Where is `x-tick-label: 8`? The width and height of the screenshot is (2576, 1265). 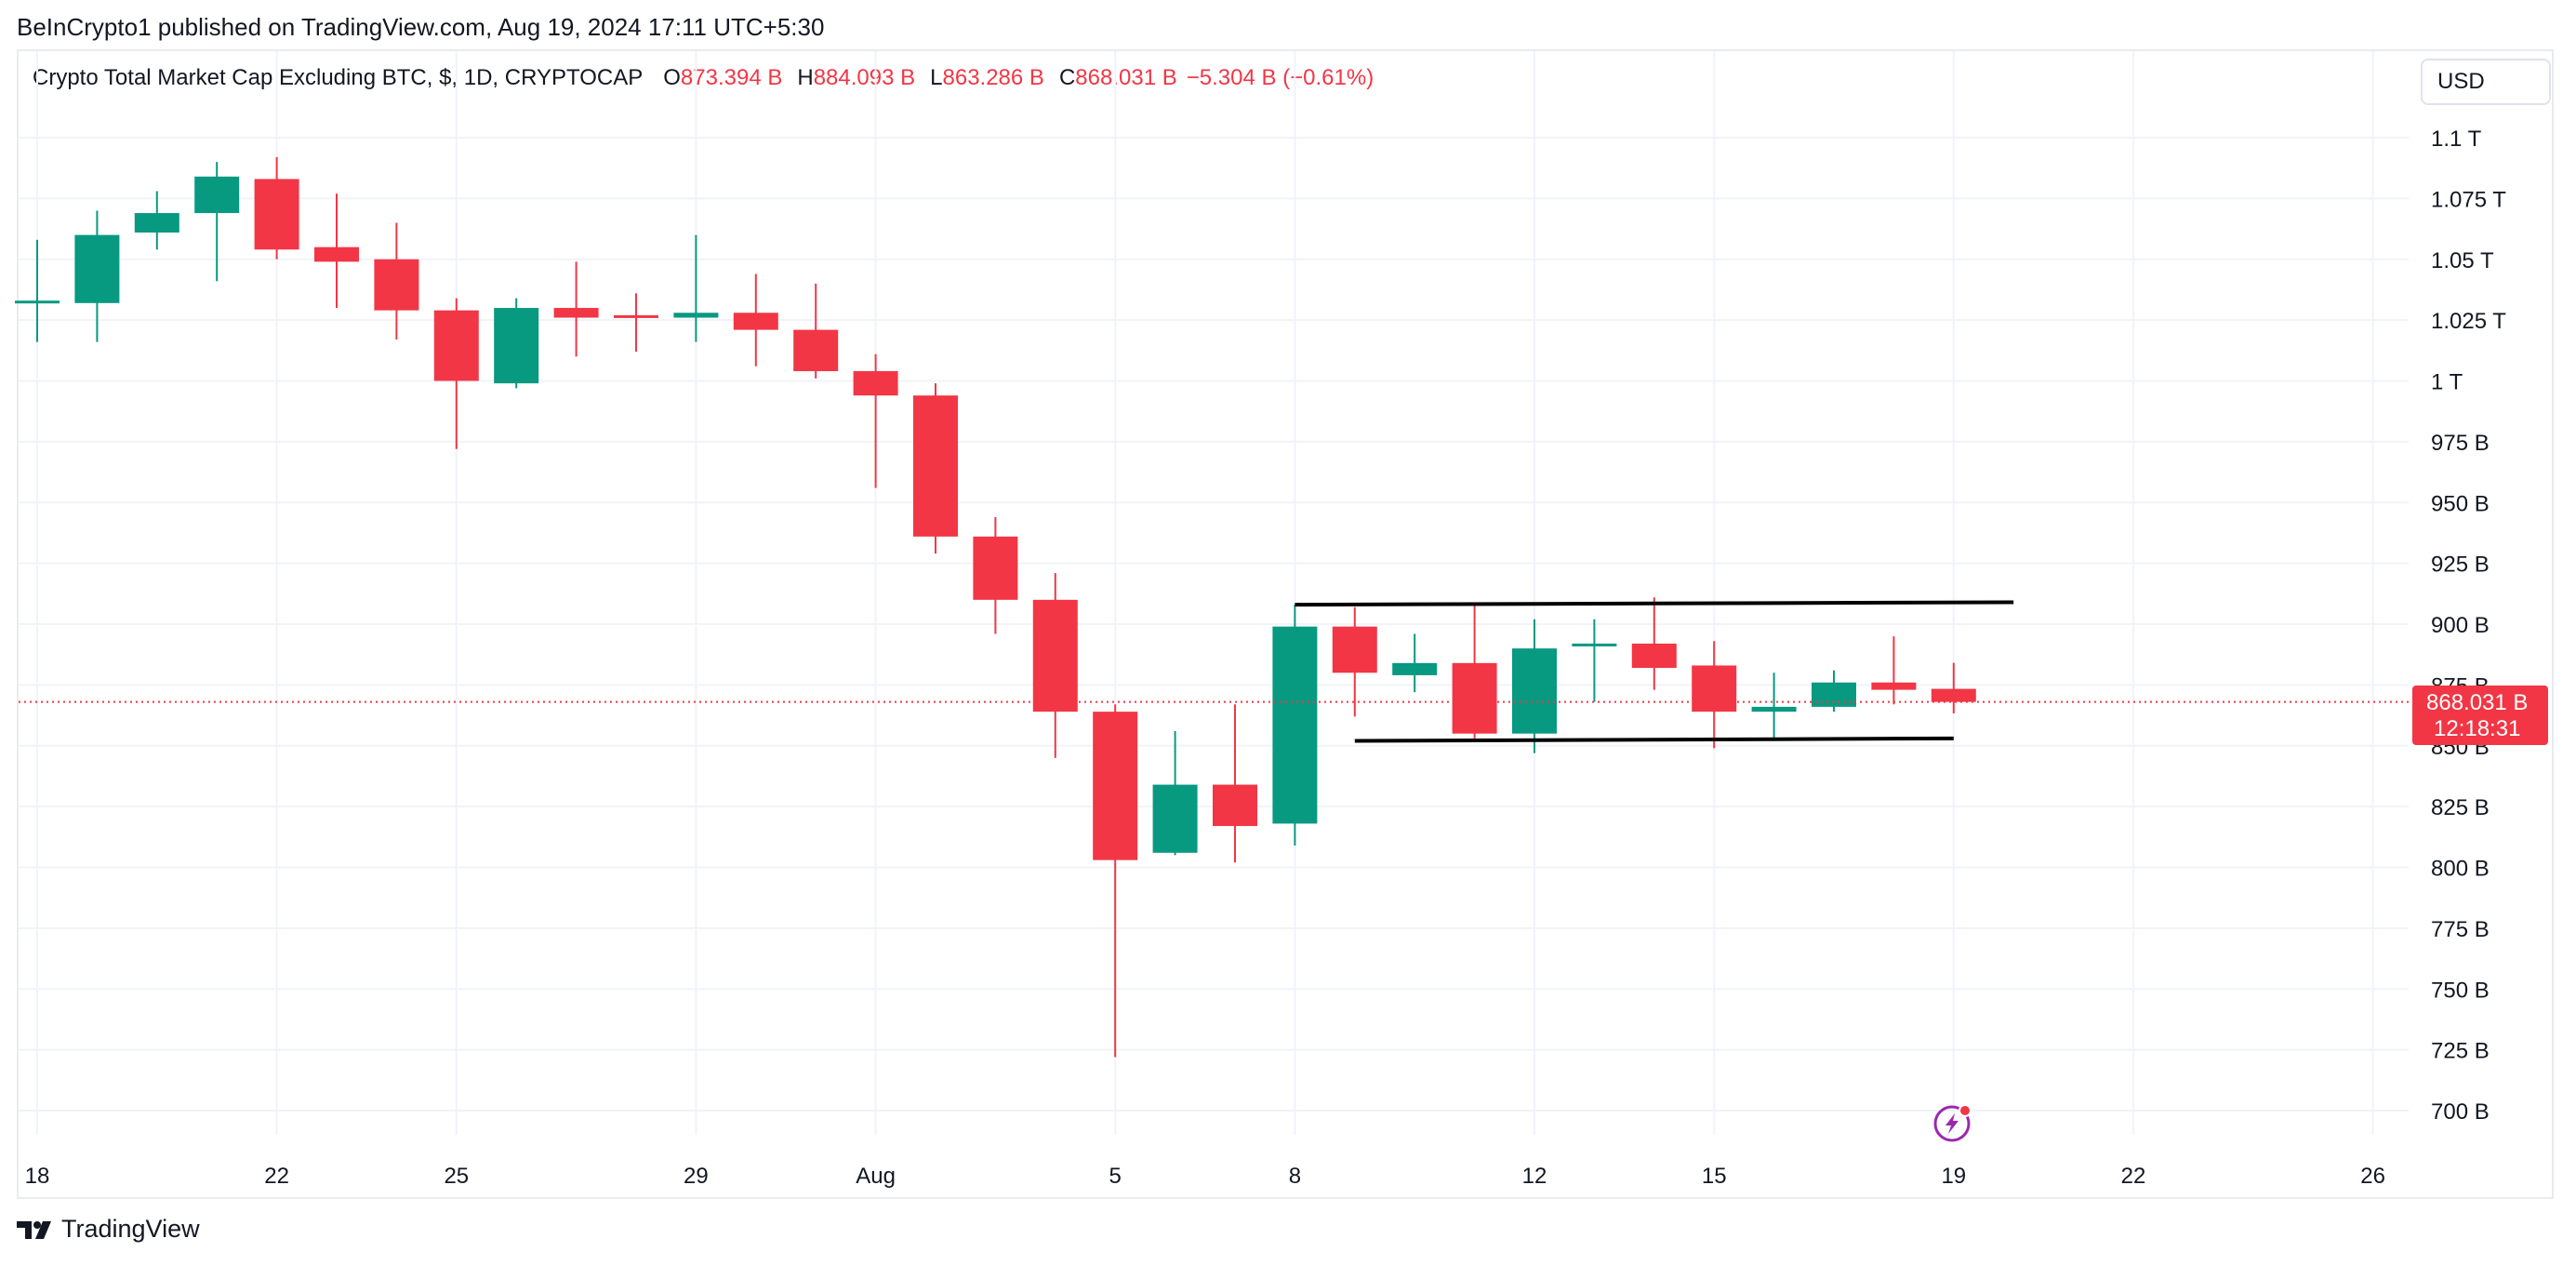 x-tick-label: 8 is located at coordinates (1295, 1176).